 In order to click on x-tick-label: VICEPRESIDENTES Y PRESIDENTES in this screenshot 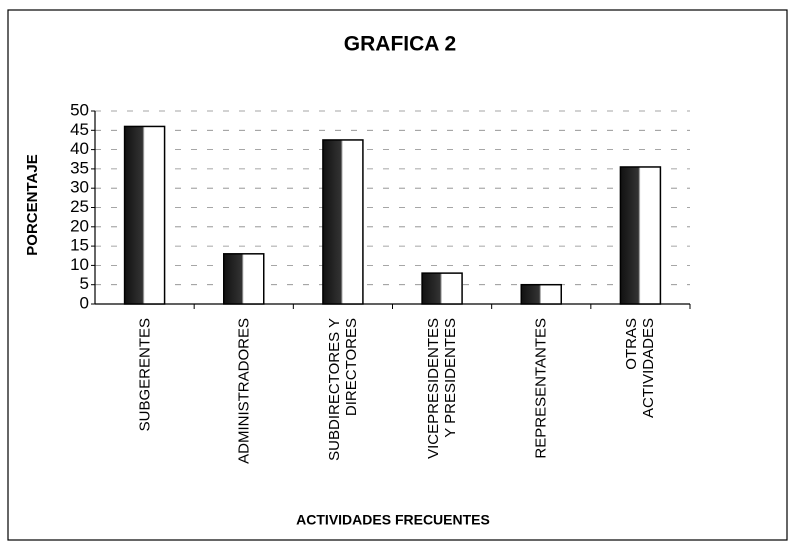, I will do `click(442, 388)`.